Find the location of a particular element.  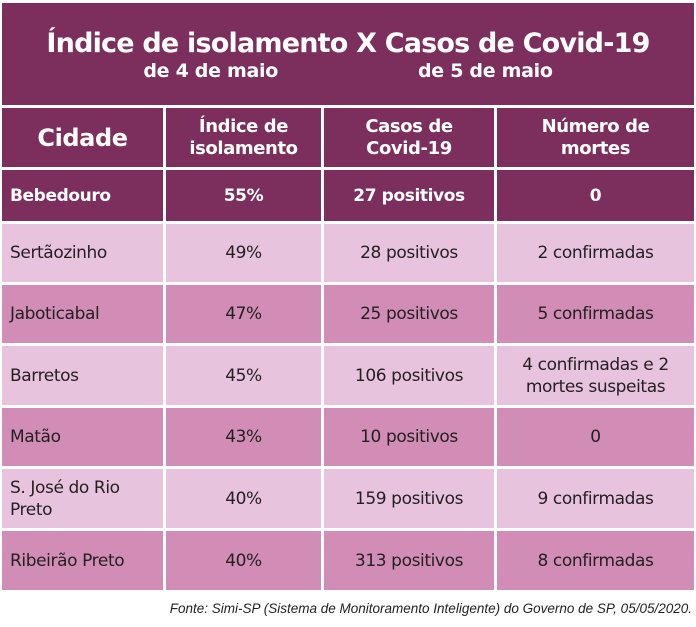

header-casos: Casos de Covid-19 is located at coordinates (409, 137).